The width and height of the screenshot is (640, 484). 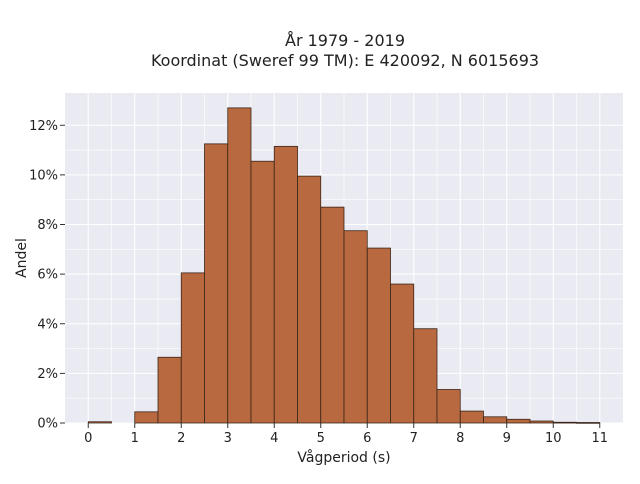 What do you see at coordinates (414, 438) in the screenshot?
I see `x-tick-label: 7` at bounding box center [414, 438].